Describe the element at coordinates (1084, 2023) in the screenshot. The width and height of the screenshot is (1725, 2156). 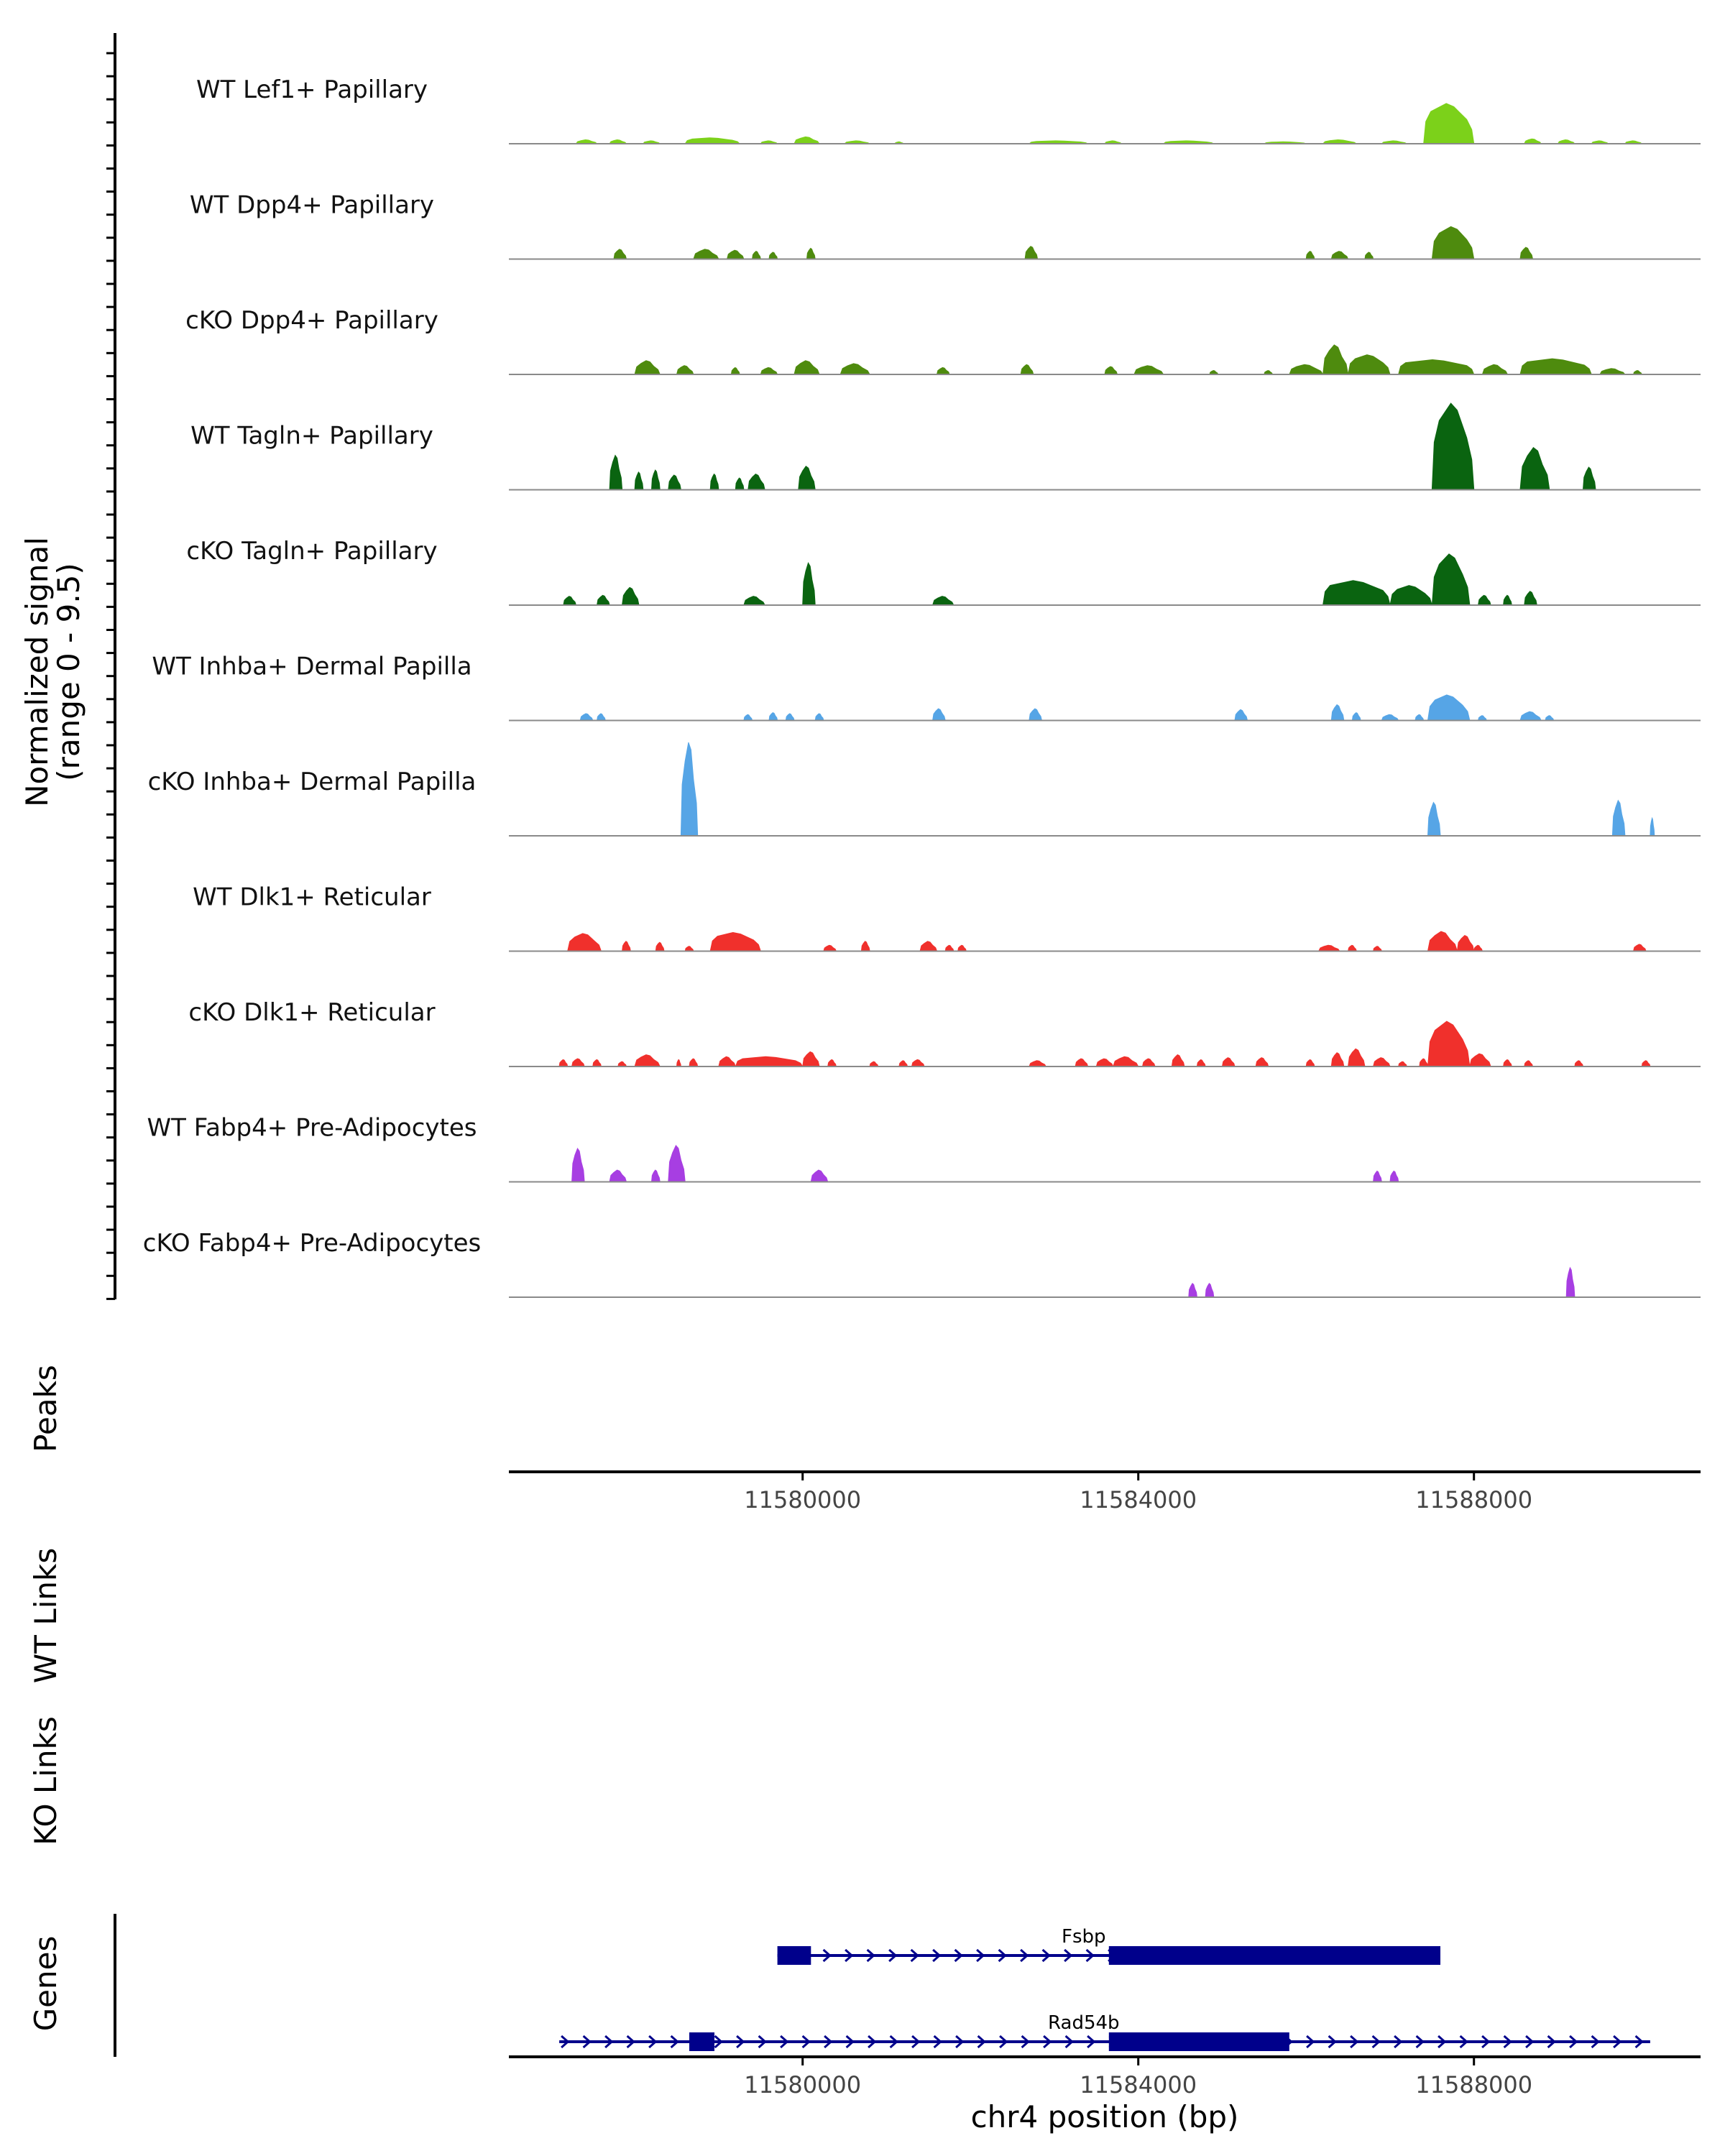
I see `gene-name-label: Rad54b` at that location.